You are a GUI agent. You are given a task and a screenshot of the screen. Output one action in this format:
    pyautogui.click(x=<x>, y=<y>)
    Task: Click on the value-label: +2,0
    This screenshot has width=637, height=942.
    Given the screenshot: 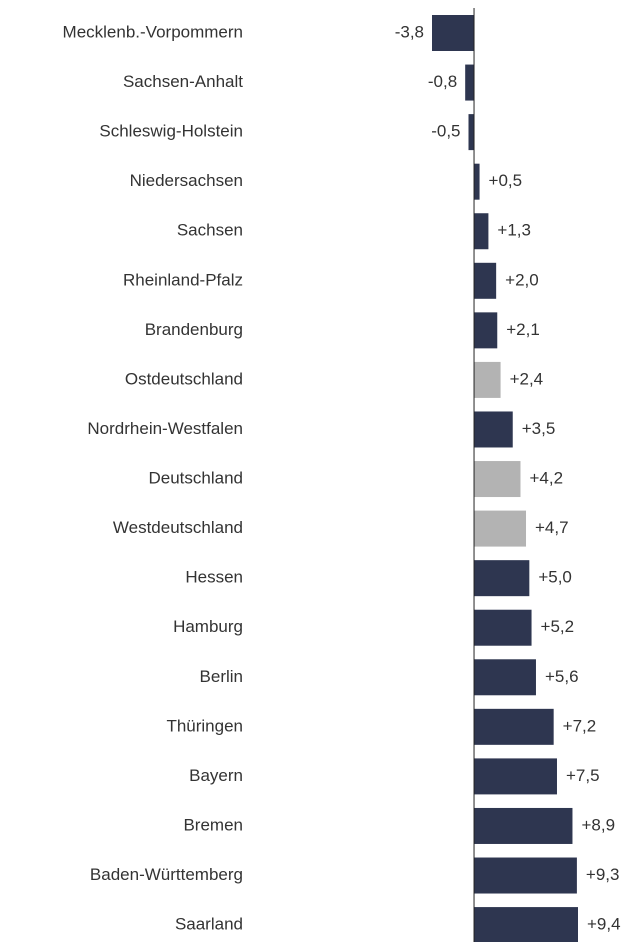 What is the action you would take?
    pyautogui.click(x=522, y=279)
    